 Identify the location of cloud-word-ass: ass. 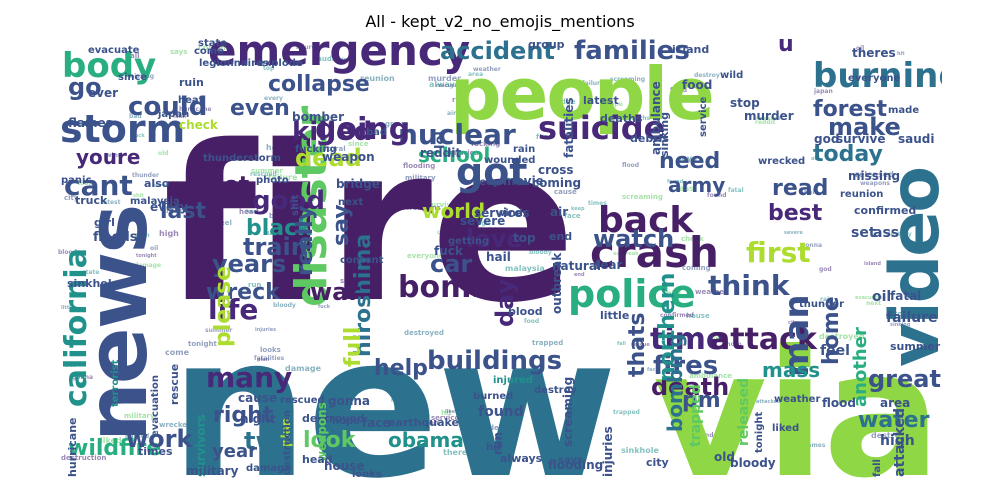
(886, 233).